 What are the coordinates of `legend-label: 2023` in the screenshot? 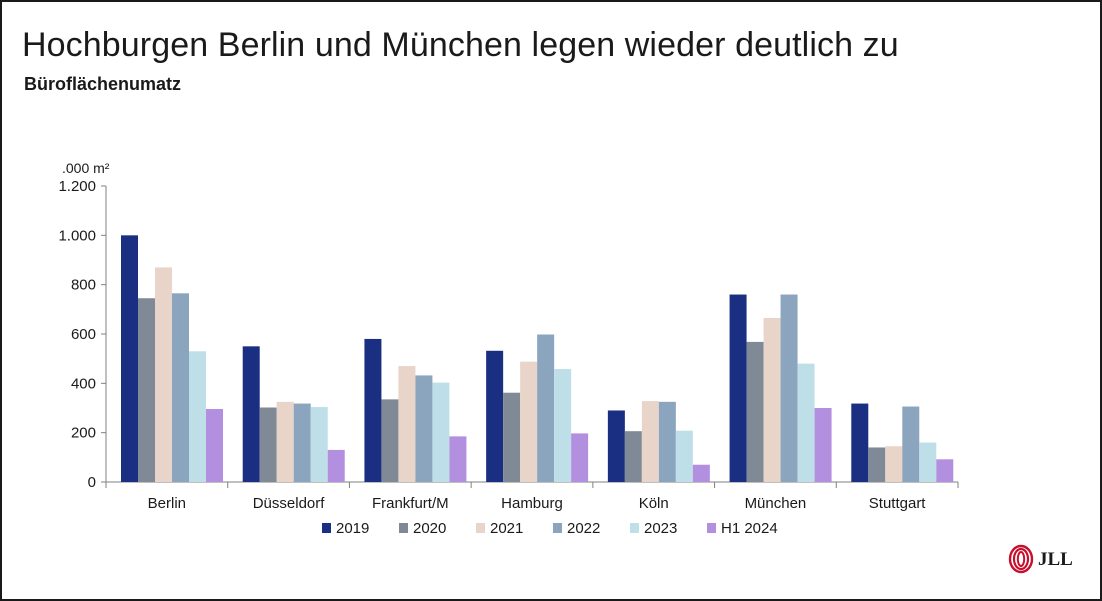 It's located at (660, 528).